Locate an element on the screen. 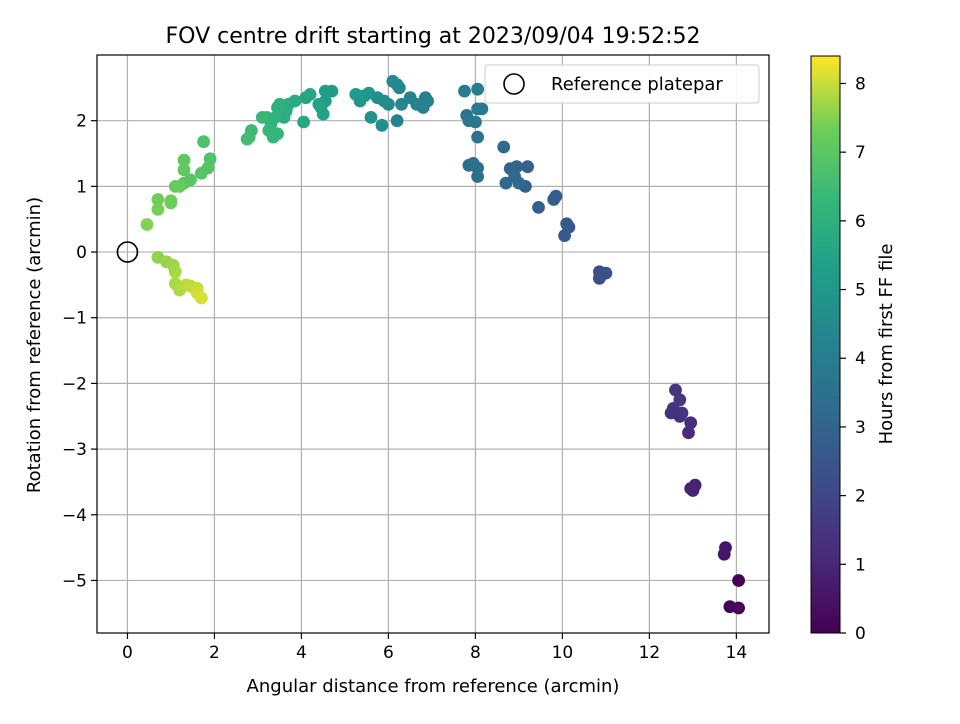  x-tick-label: 4 is located at coordinates (301, 653).